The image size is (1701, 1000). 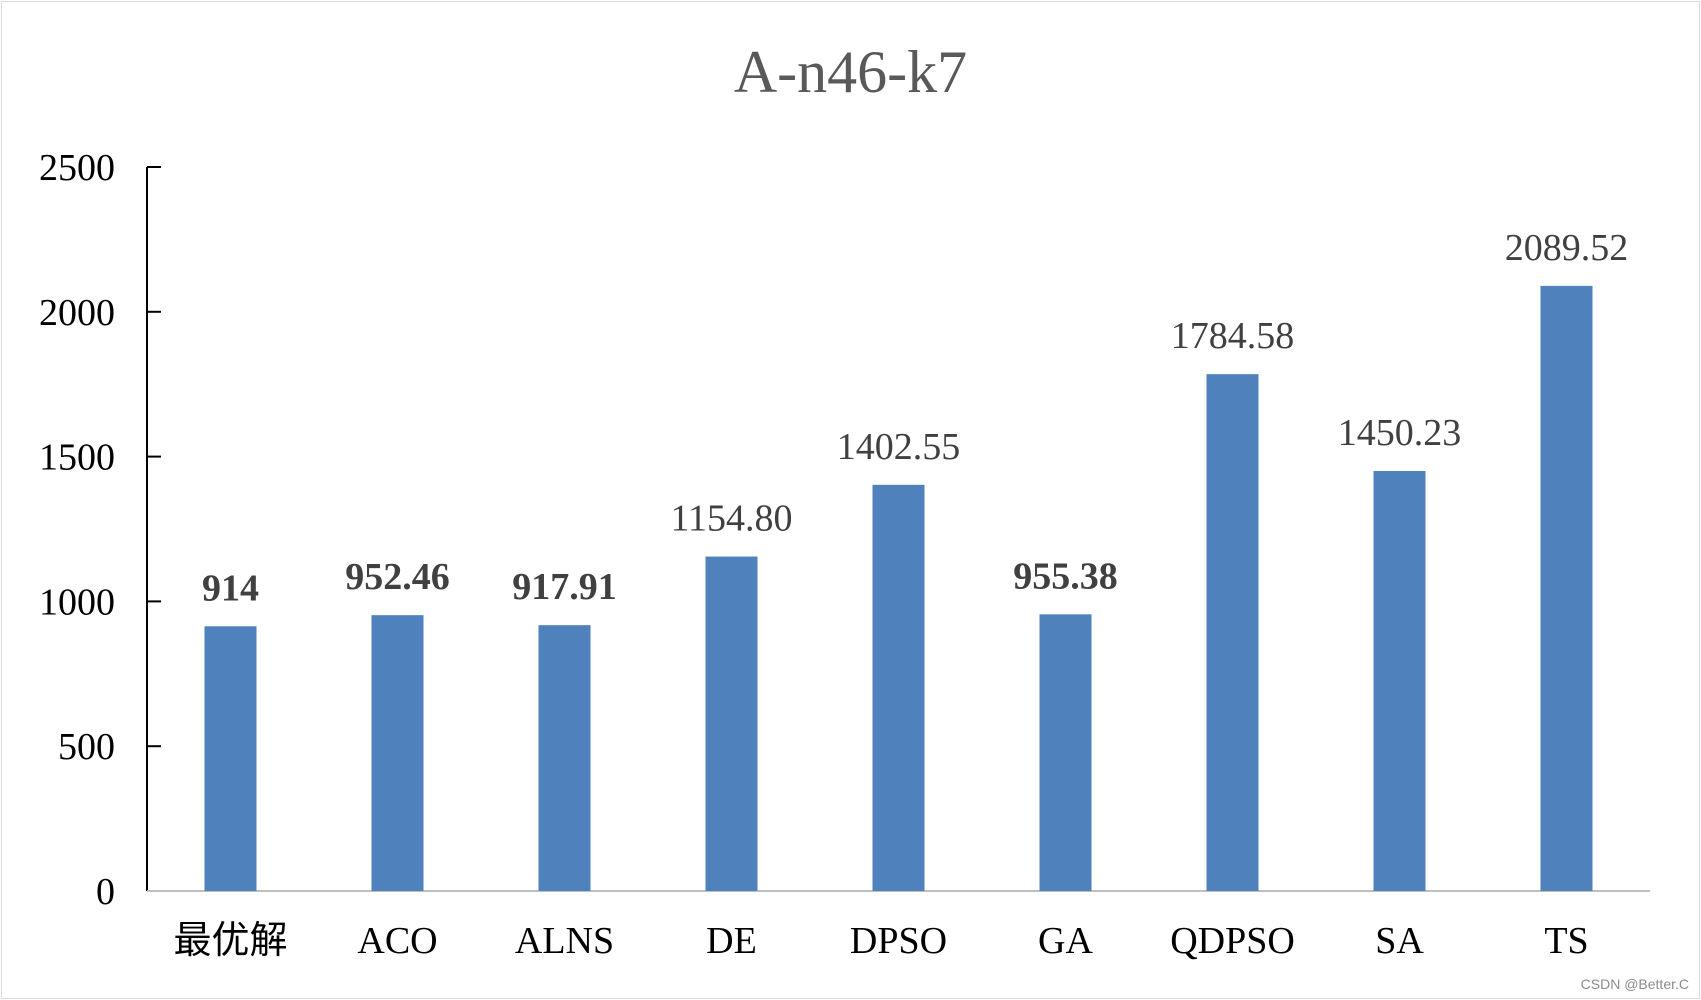 What do you see at coordinates (731, 941) in the screenshot?
I see `category-label-3: DE` at bounding box center [731, 941].